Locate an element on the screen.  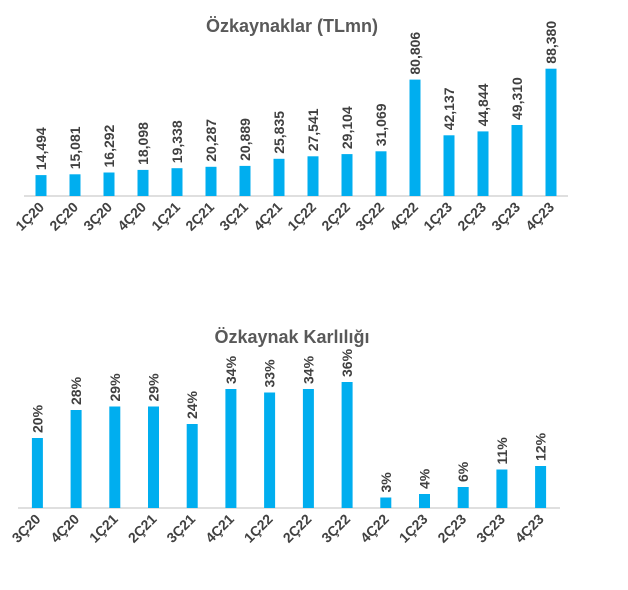
x-tick-label: 2Ç20 is located at coordinates (63, 216).